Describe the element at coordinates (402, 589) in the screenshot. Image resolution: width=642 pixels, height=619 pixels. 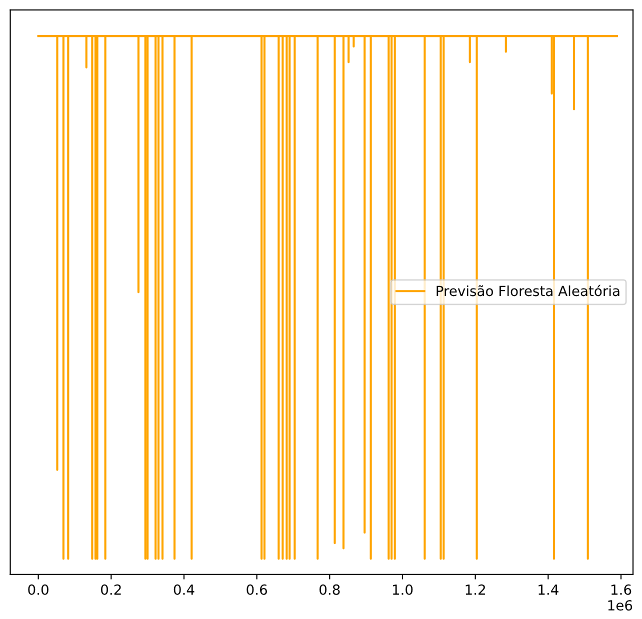
I see `x-tick-label: 1.0` at that location.